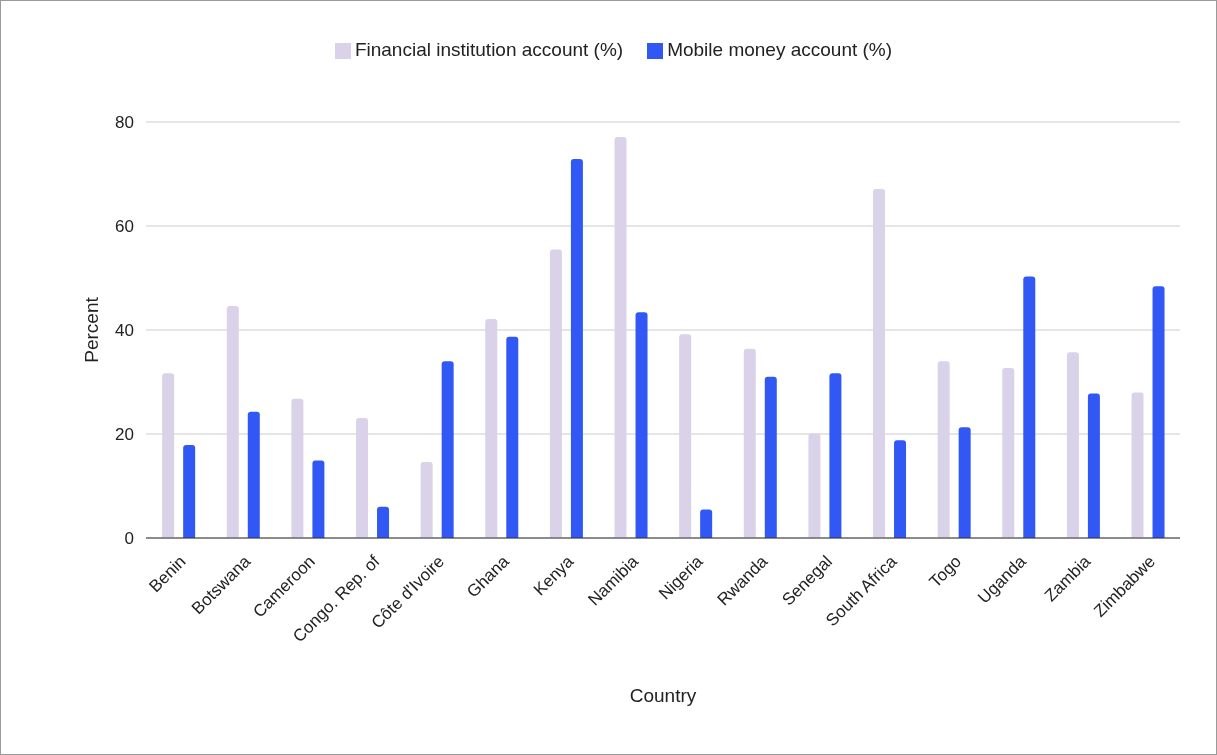 This screenshot has height=755, width=1217. I want to click on legend-label: Financial institution account (%), so click(489, 49).